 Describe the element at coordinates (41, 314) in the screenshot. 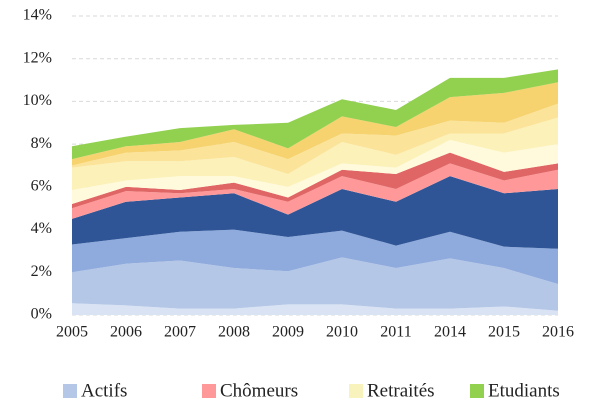

I see `y-tick-label: 0%` at that location.